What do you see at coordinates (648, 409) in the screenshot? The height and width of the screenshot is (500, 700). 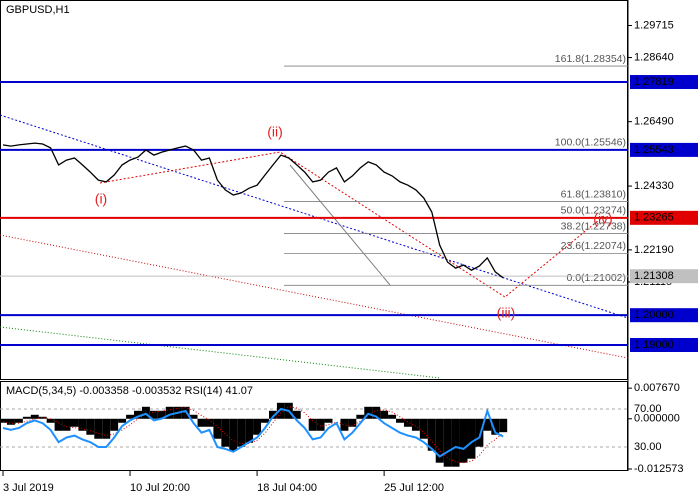 I see `y2-tick-label: 70.00` at bounding box center [648, 409].